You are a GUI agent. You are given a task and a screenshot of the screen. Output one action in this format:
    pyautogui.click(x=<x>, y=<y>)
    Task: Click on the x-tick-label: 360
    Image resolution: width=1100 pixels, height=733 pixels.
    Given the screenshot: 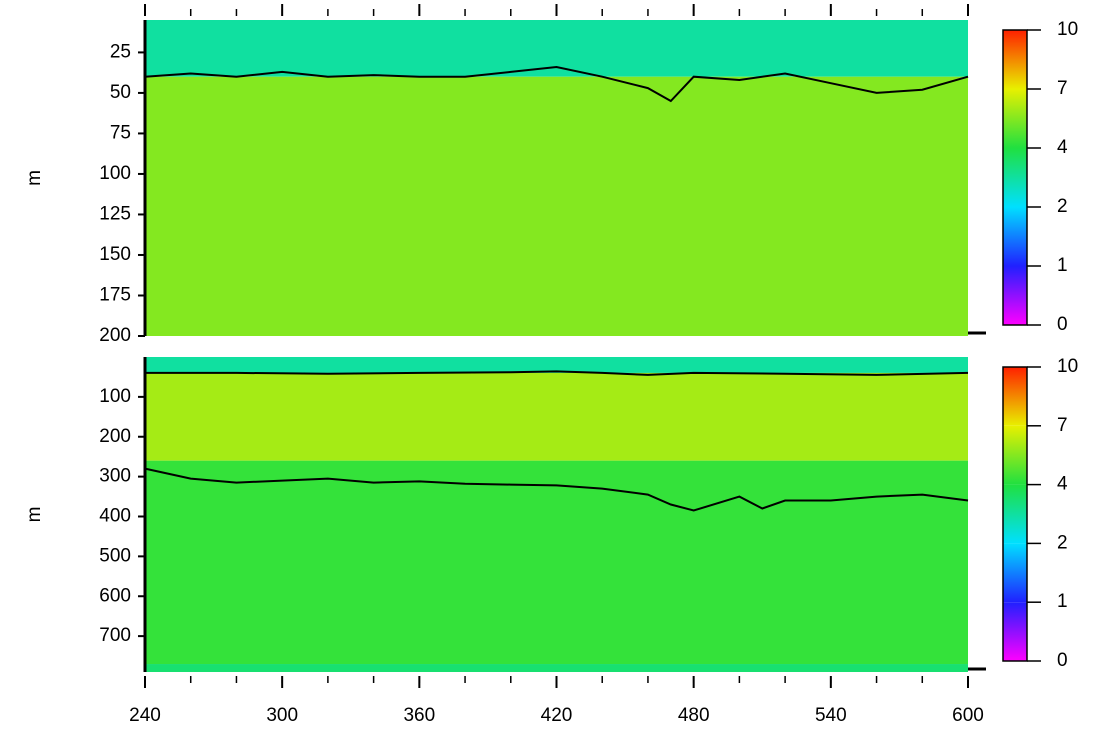 What is the action you would take?
    pyautogui.click(x=419, y=715)
    